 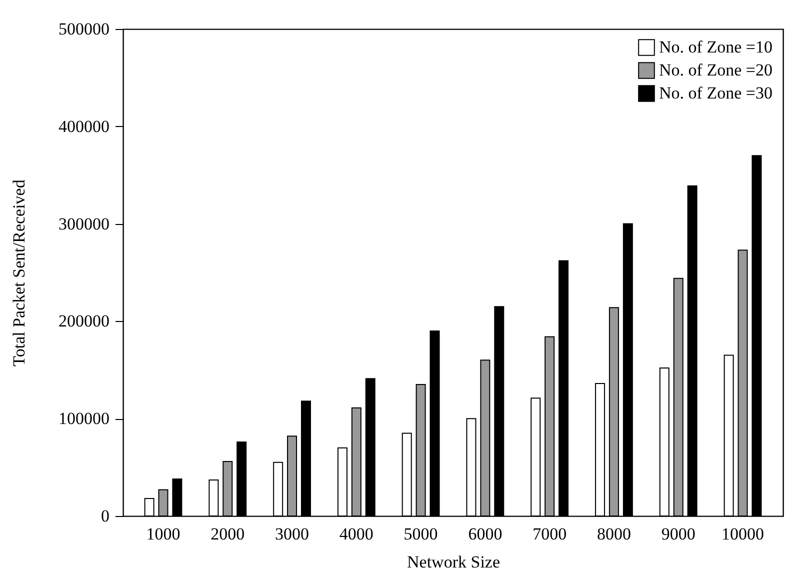 I want to click on x-tick-label: 2000, so click(x=227, y=534).